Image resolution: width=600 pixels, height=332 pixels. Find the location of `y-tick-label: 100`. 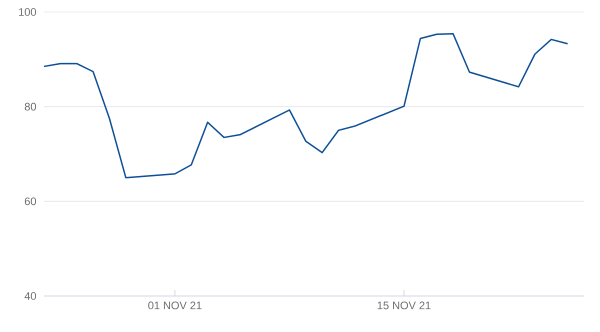

y-tick-label: 100 is located at coordinates (27, 12).